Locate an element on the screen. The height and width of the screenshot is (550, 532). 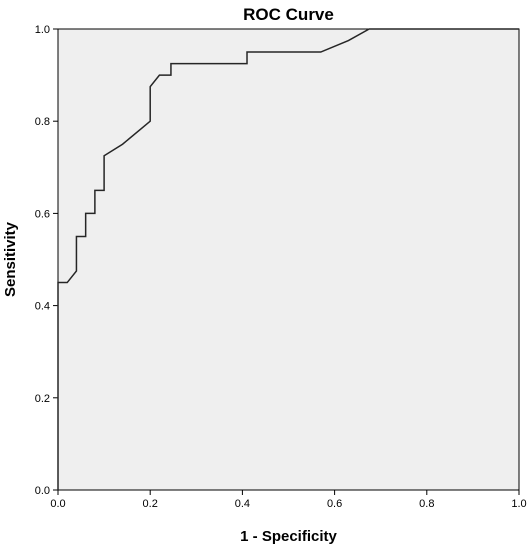
x-tick-label: 0.8 is located at coordinates (426, 504).